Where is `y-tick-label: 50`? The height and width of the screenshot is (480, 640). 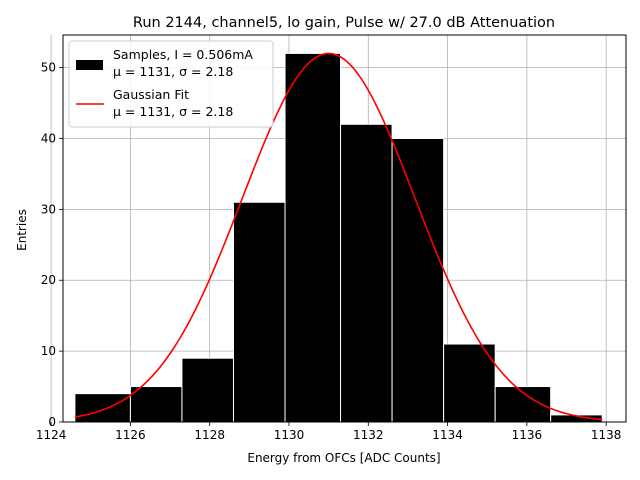 y-tick-label: 50 is located at coordinates (48, 68).